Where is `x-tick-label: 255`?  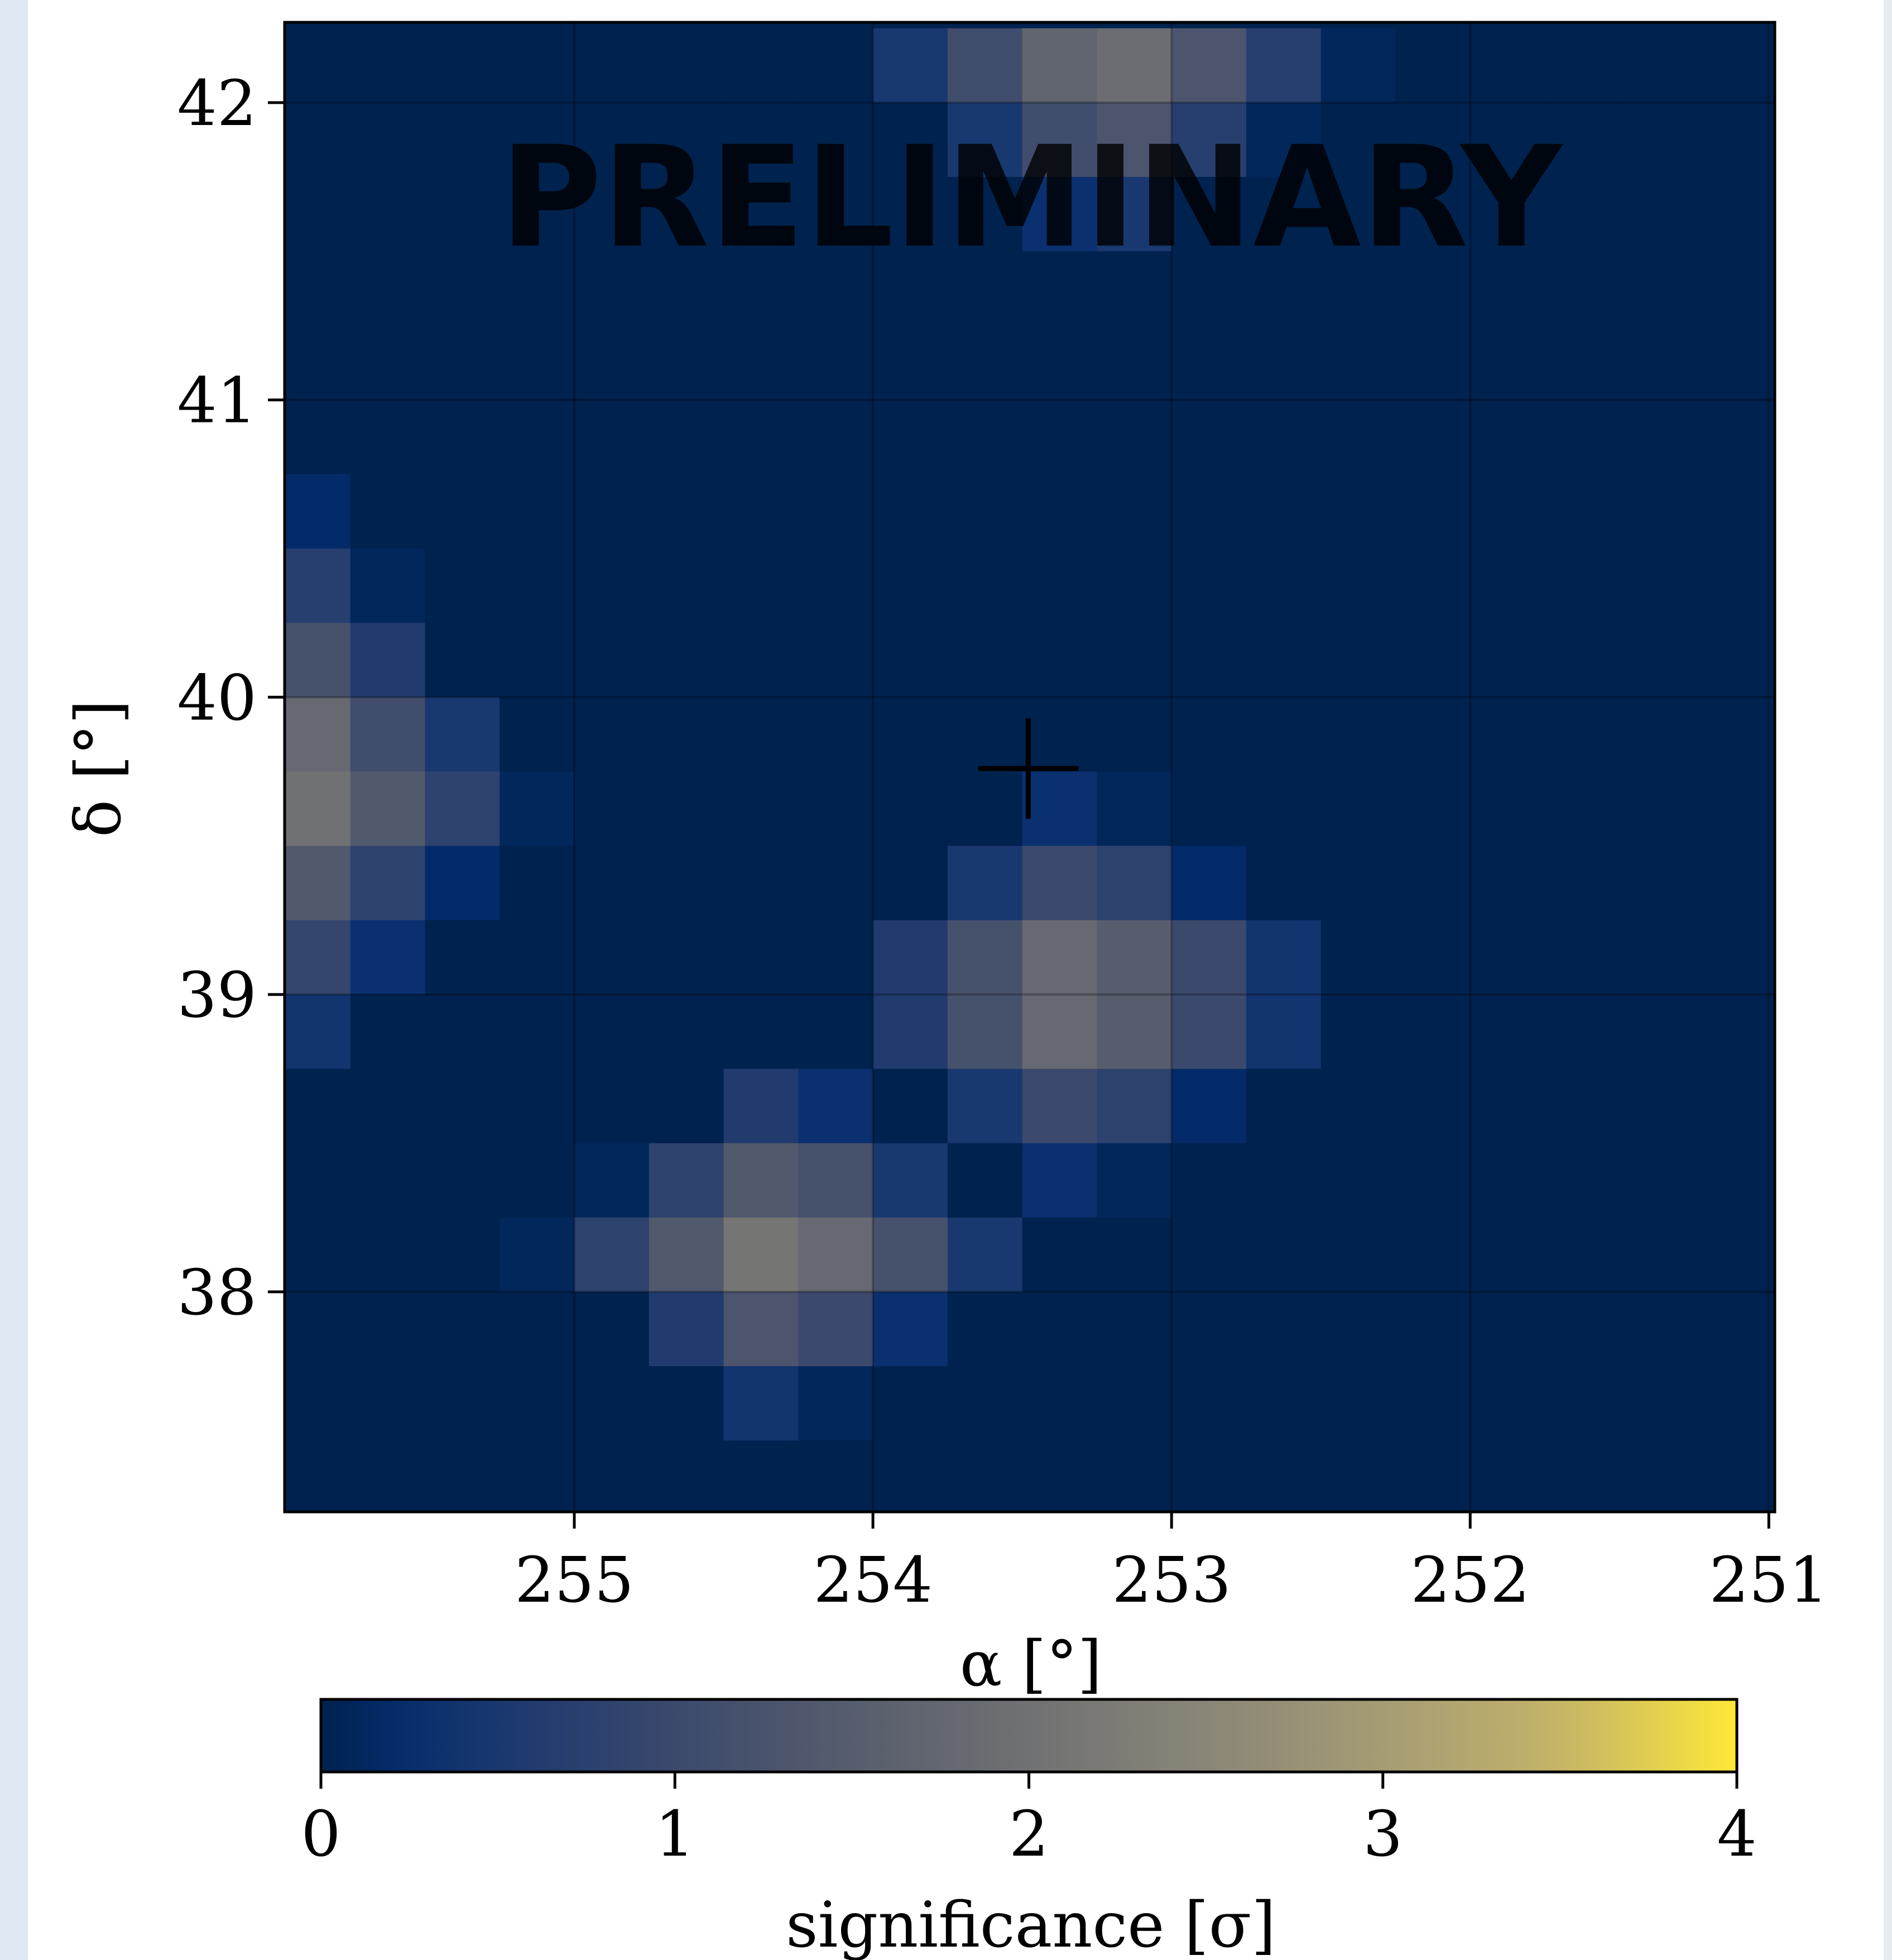 x-tick-label: 255 is located at coordinates (574, 1580).